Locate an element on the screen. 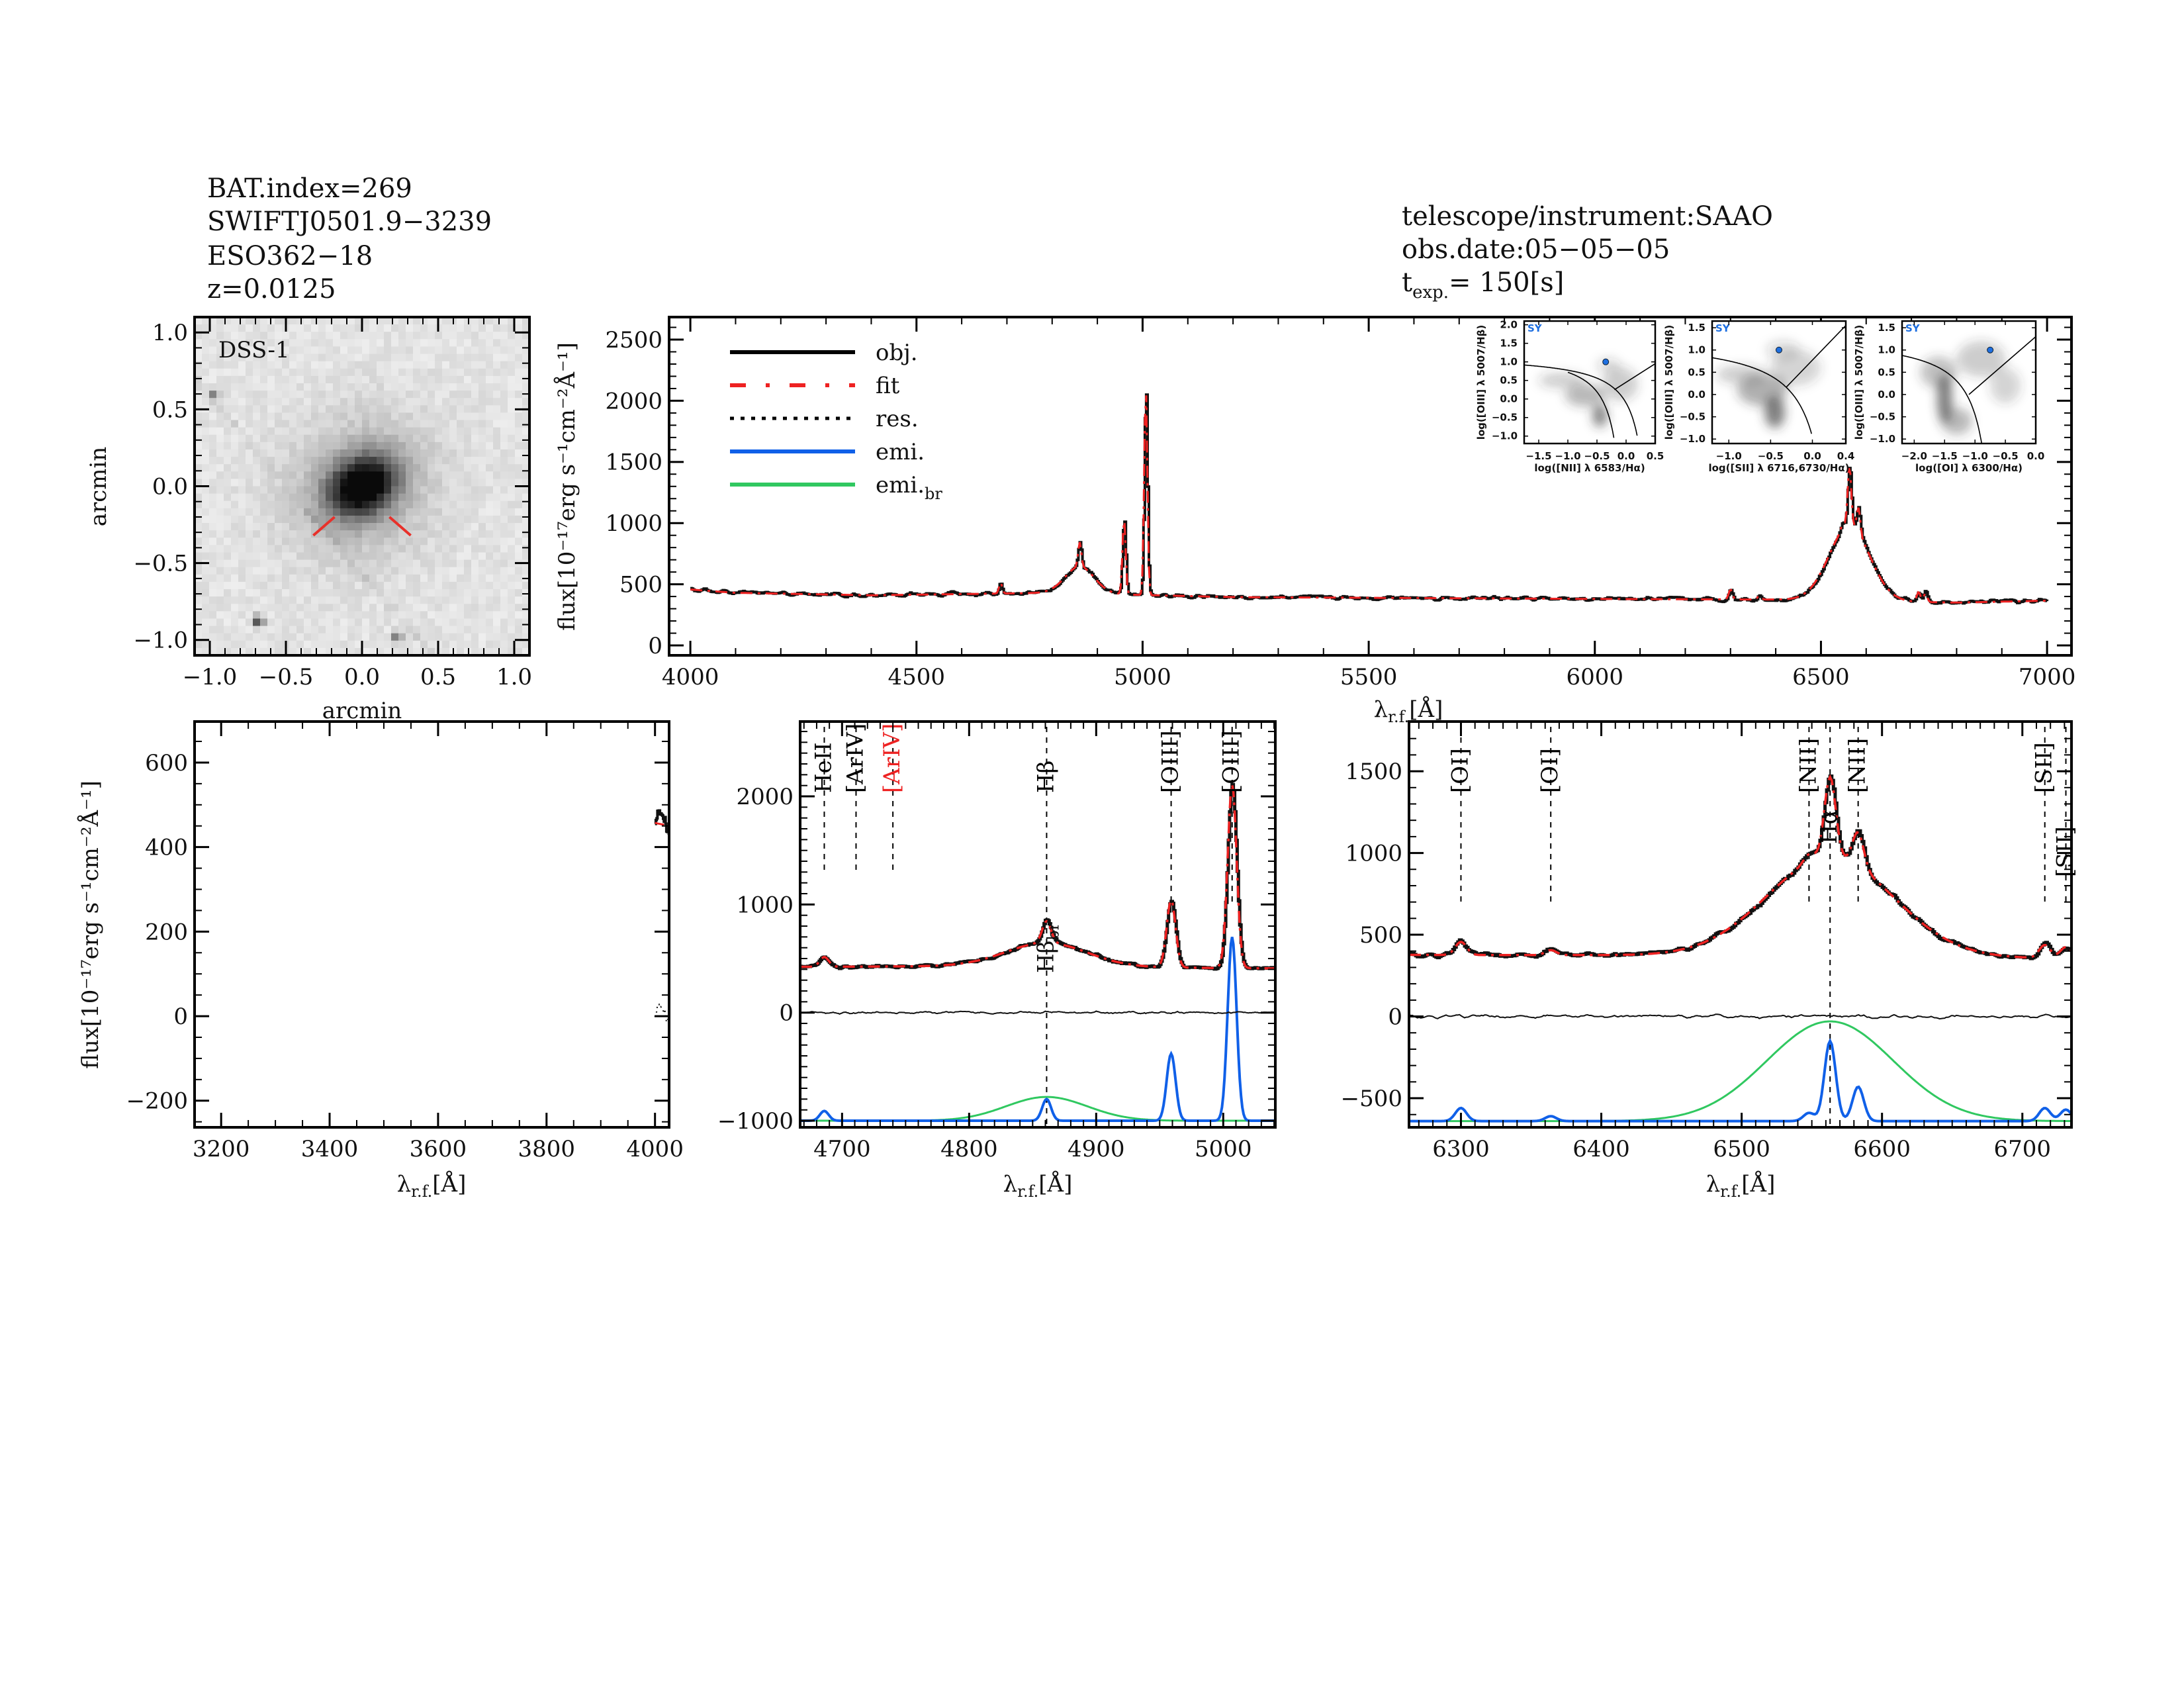 The width and height of the screenshot is (2184, 1688). broad-label-sub: br is located at coordinates (1053, 931).